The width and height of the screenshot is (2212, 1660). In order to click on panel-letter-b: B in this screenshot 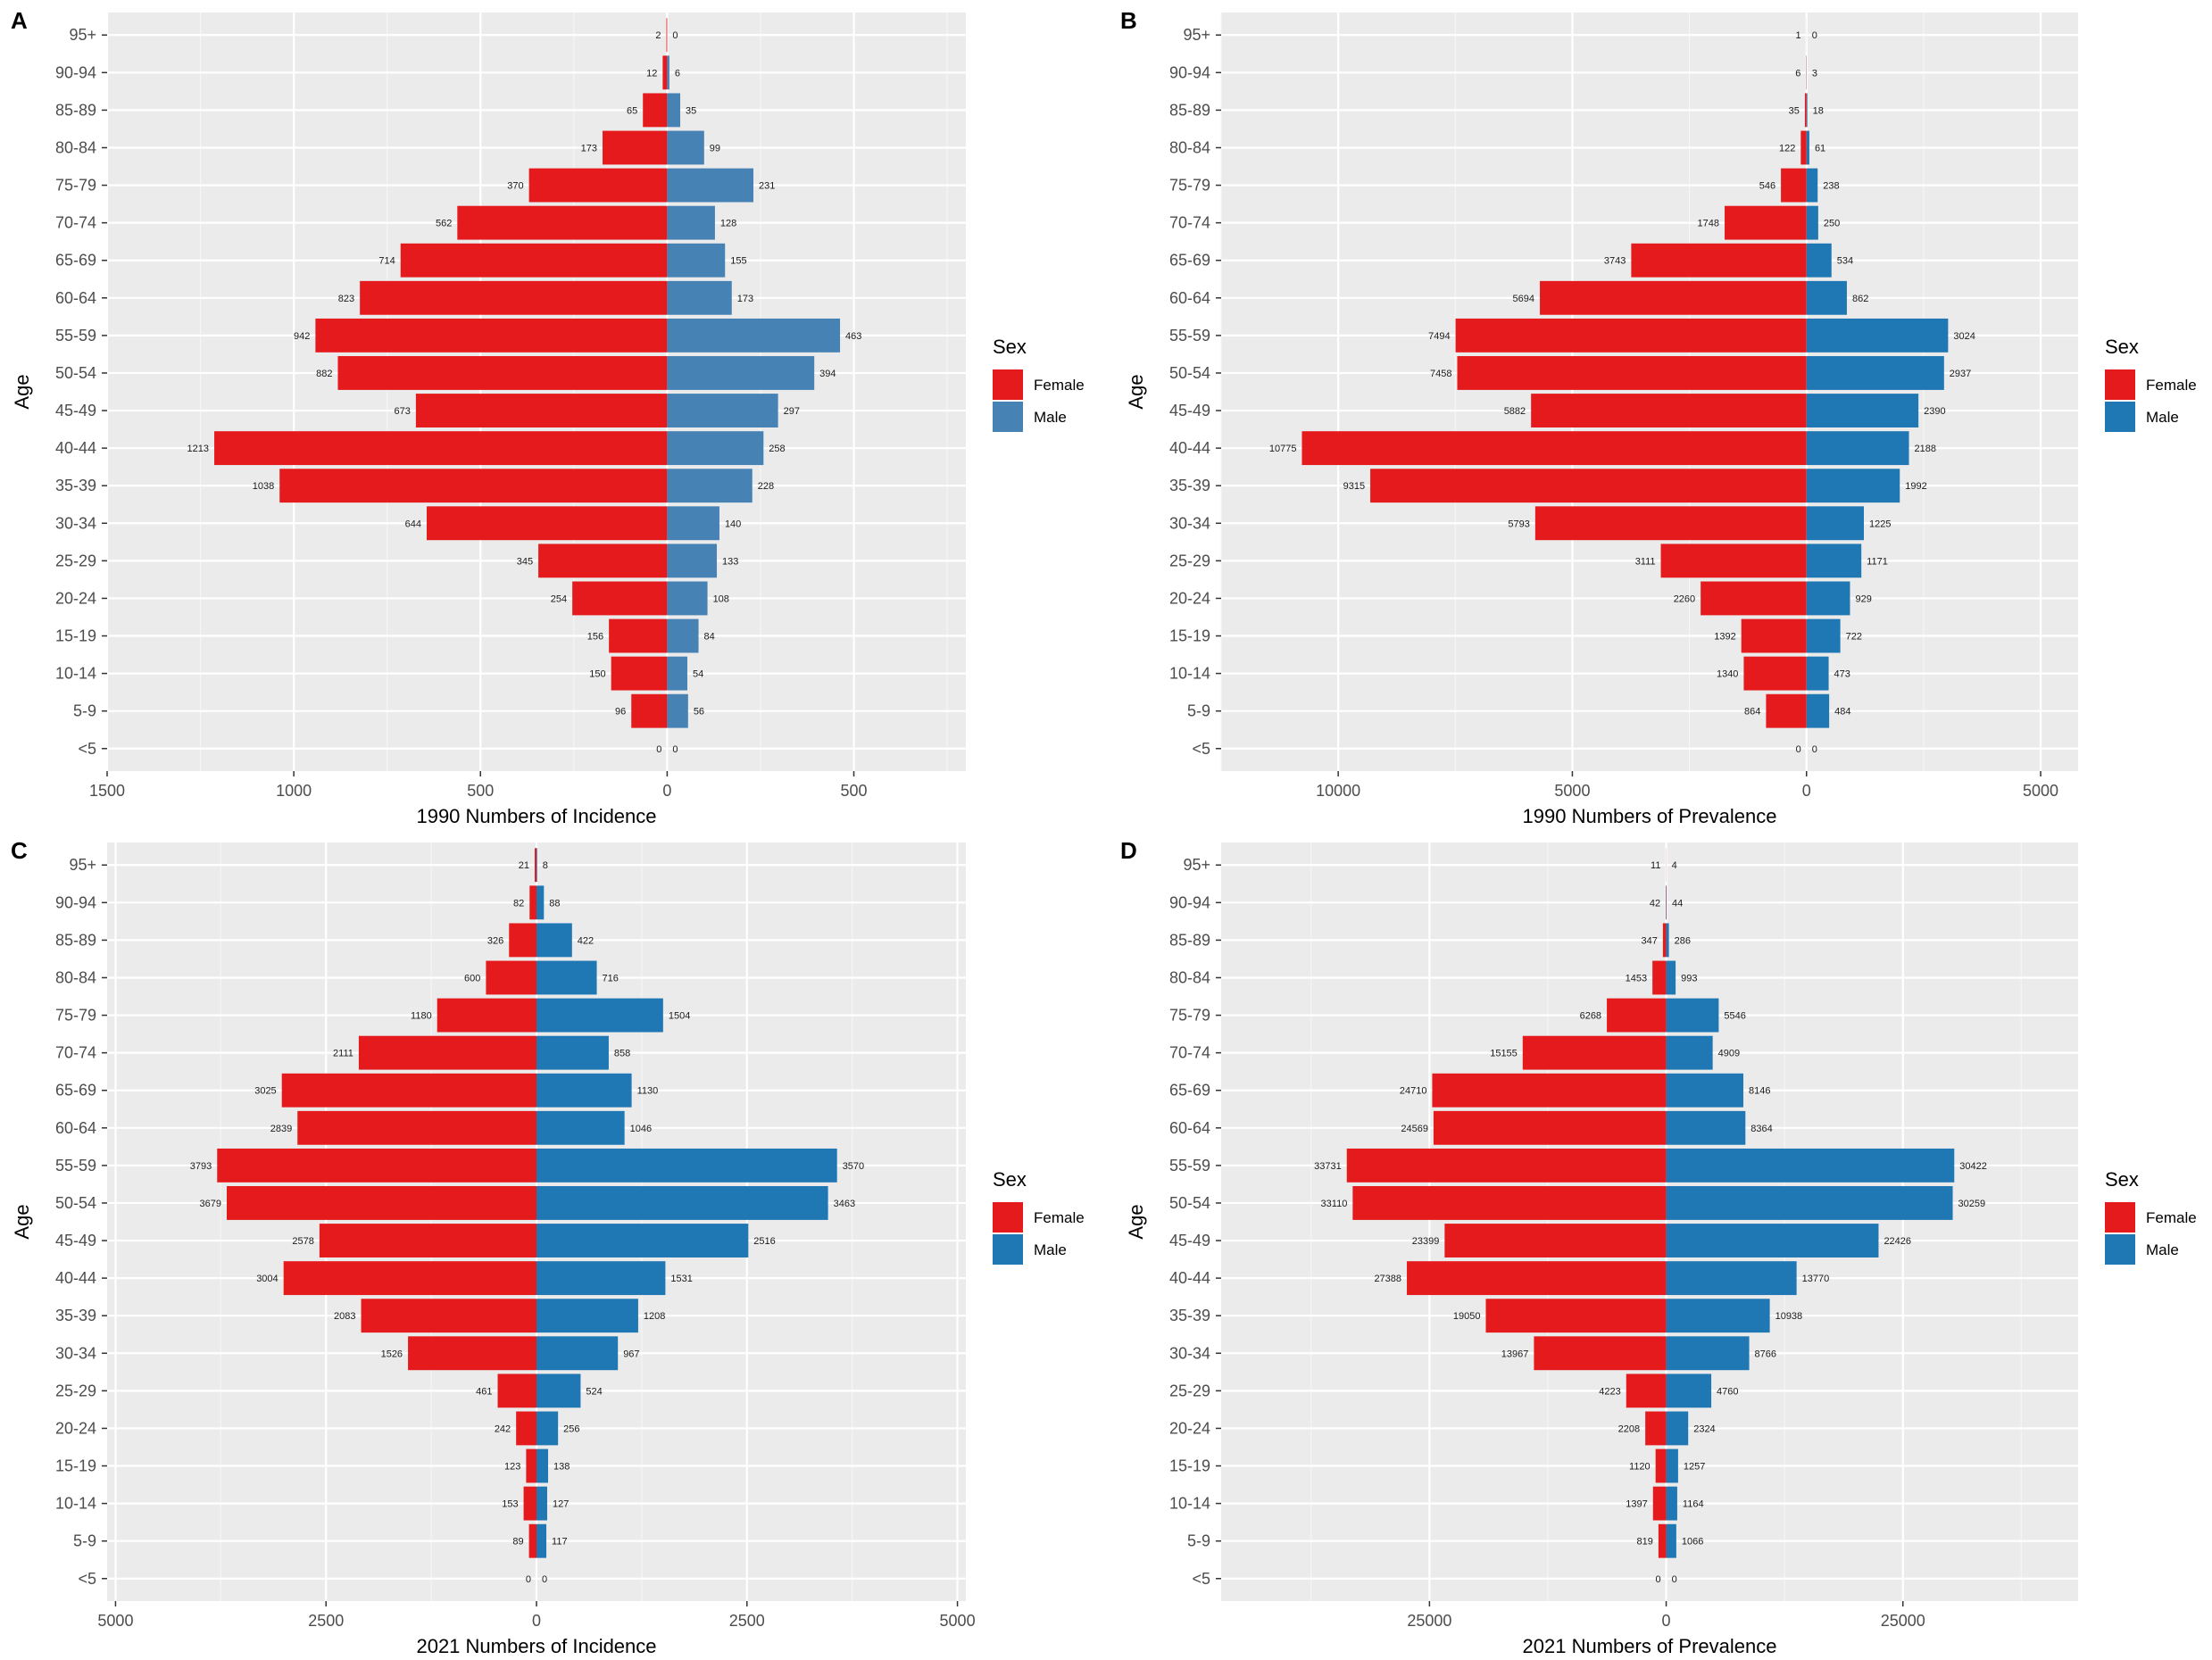, I will do `click(1128, 20)`.